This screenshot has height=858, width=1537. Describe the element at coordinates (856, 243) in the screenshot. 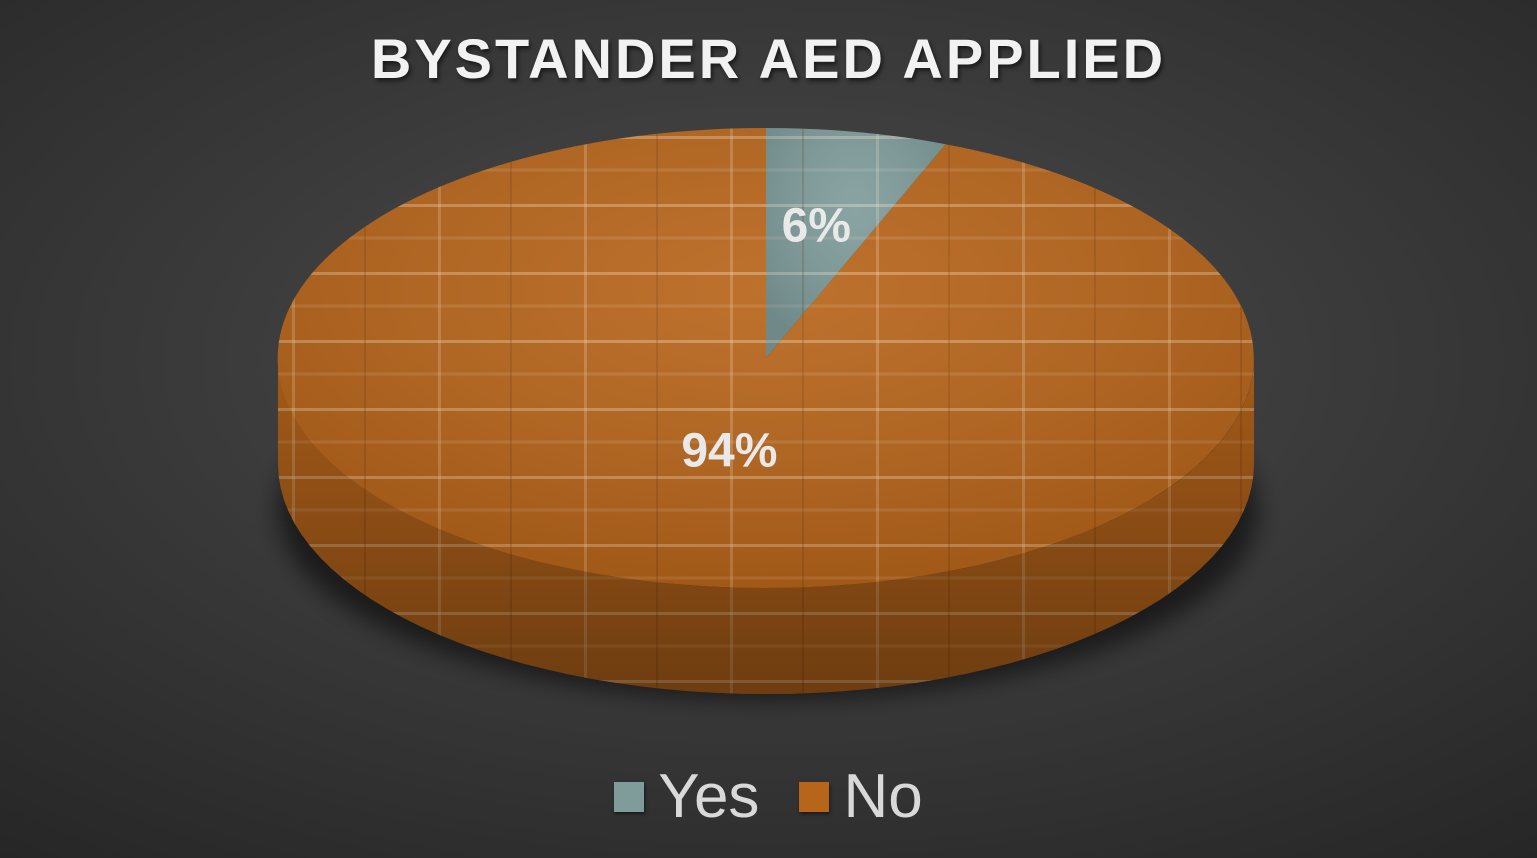

I see `pie-slice-yes-shade` at that location.